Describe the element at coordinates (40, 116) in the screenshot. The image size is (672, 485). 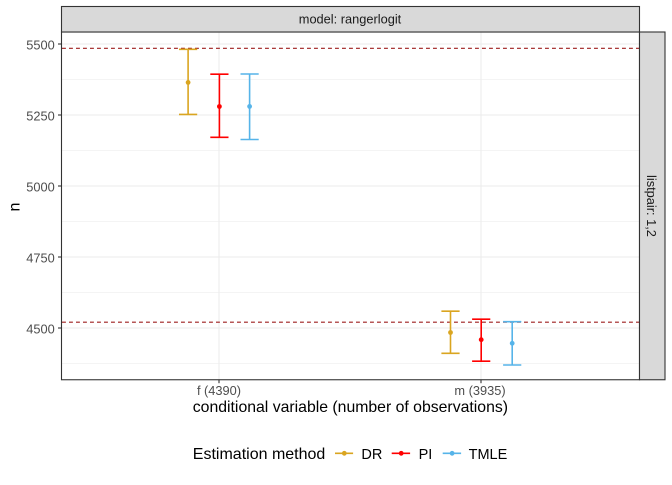
I see `svg-text: 5250` at that location.